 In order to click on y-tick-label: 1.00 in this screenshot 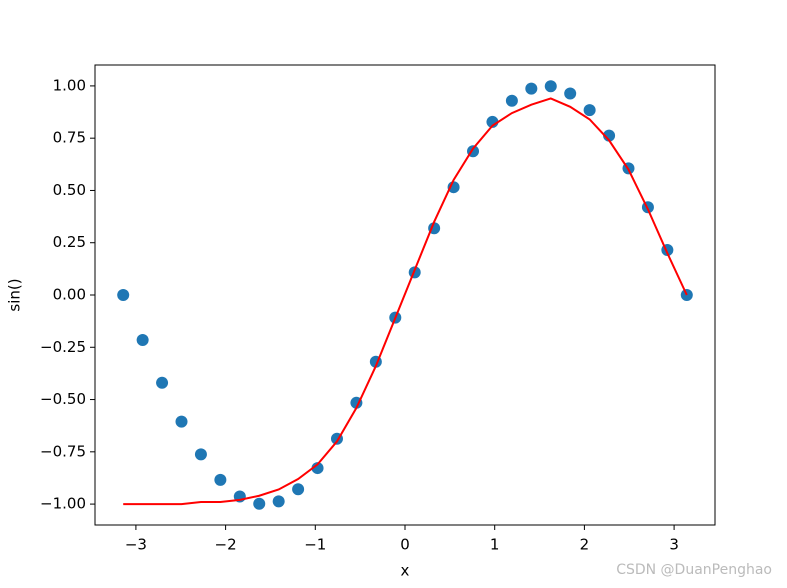, I will do `click(69, 85)`.